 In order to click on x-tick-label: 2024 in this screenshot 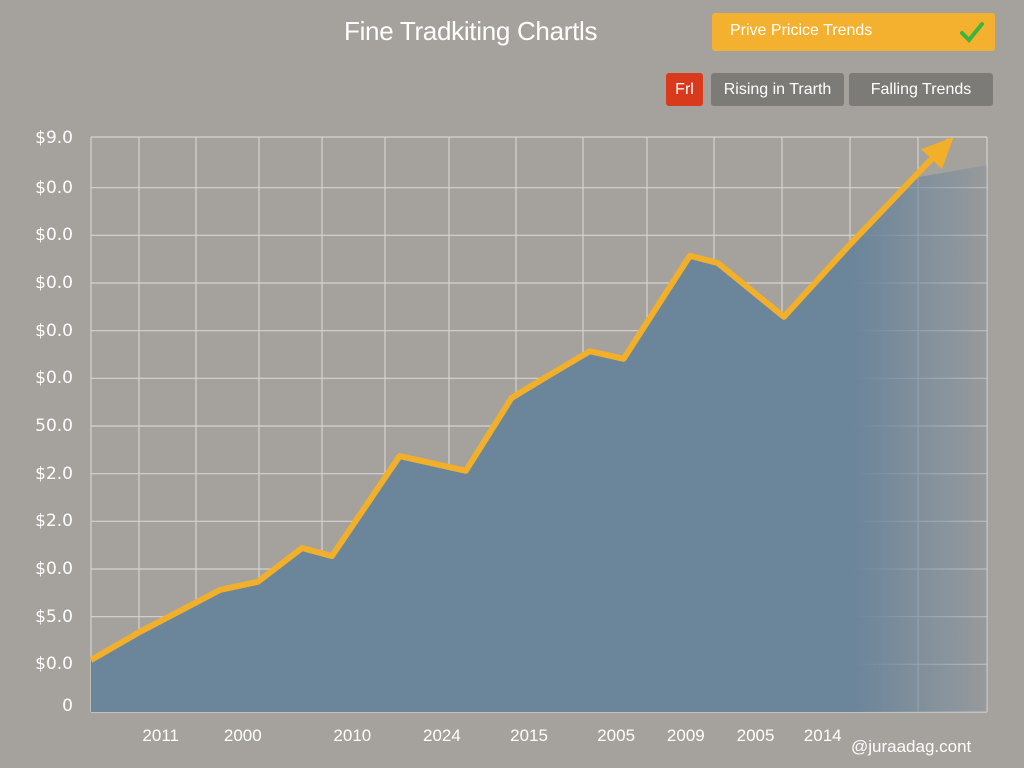, I will do `click(442, 735)`.